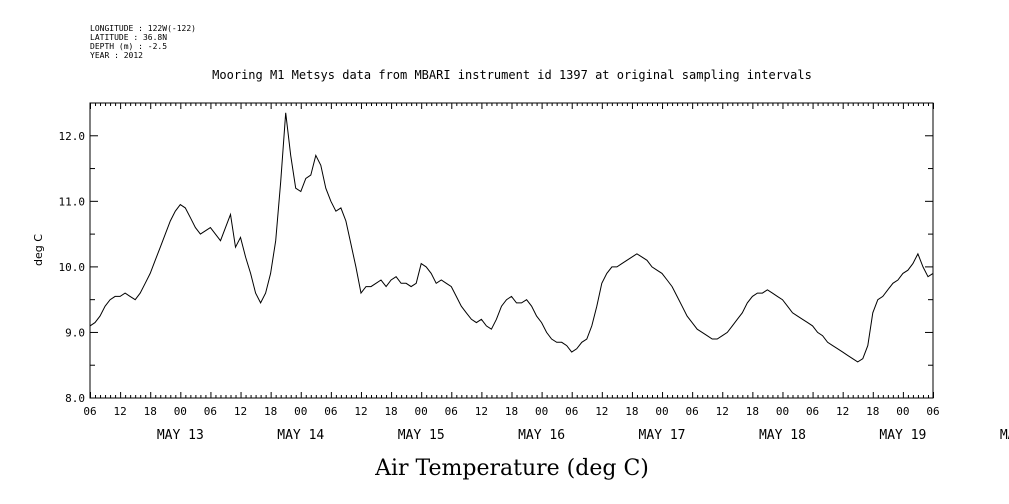  I want to click on date-label: MAY 19, so click(902, 435).